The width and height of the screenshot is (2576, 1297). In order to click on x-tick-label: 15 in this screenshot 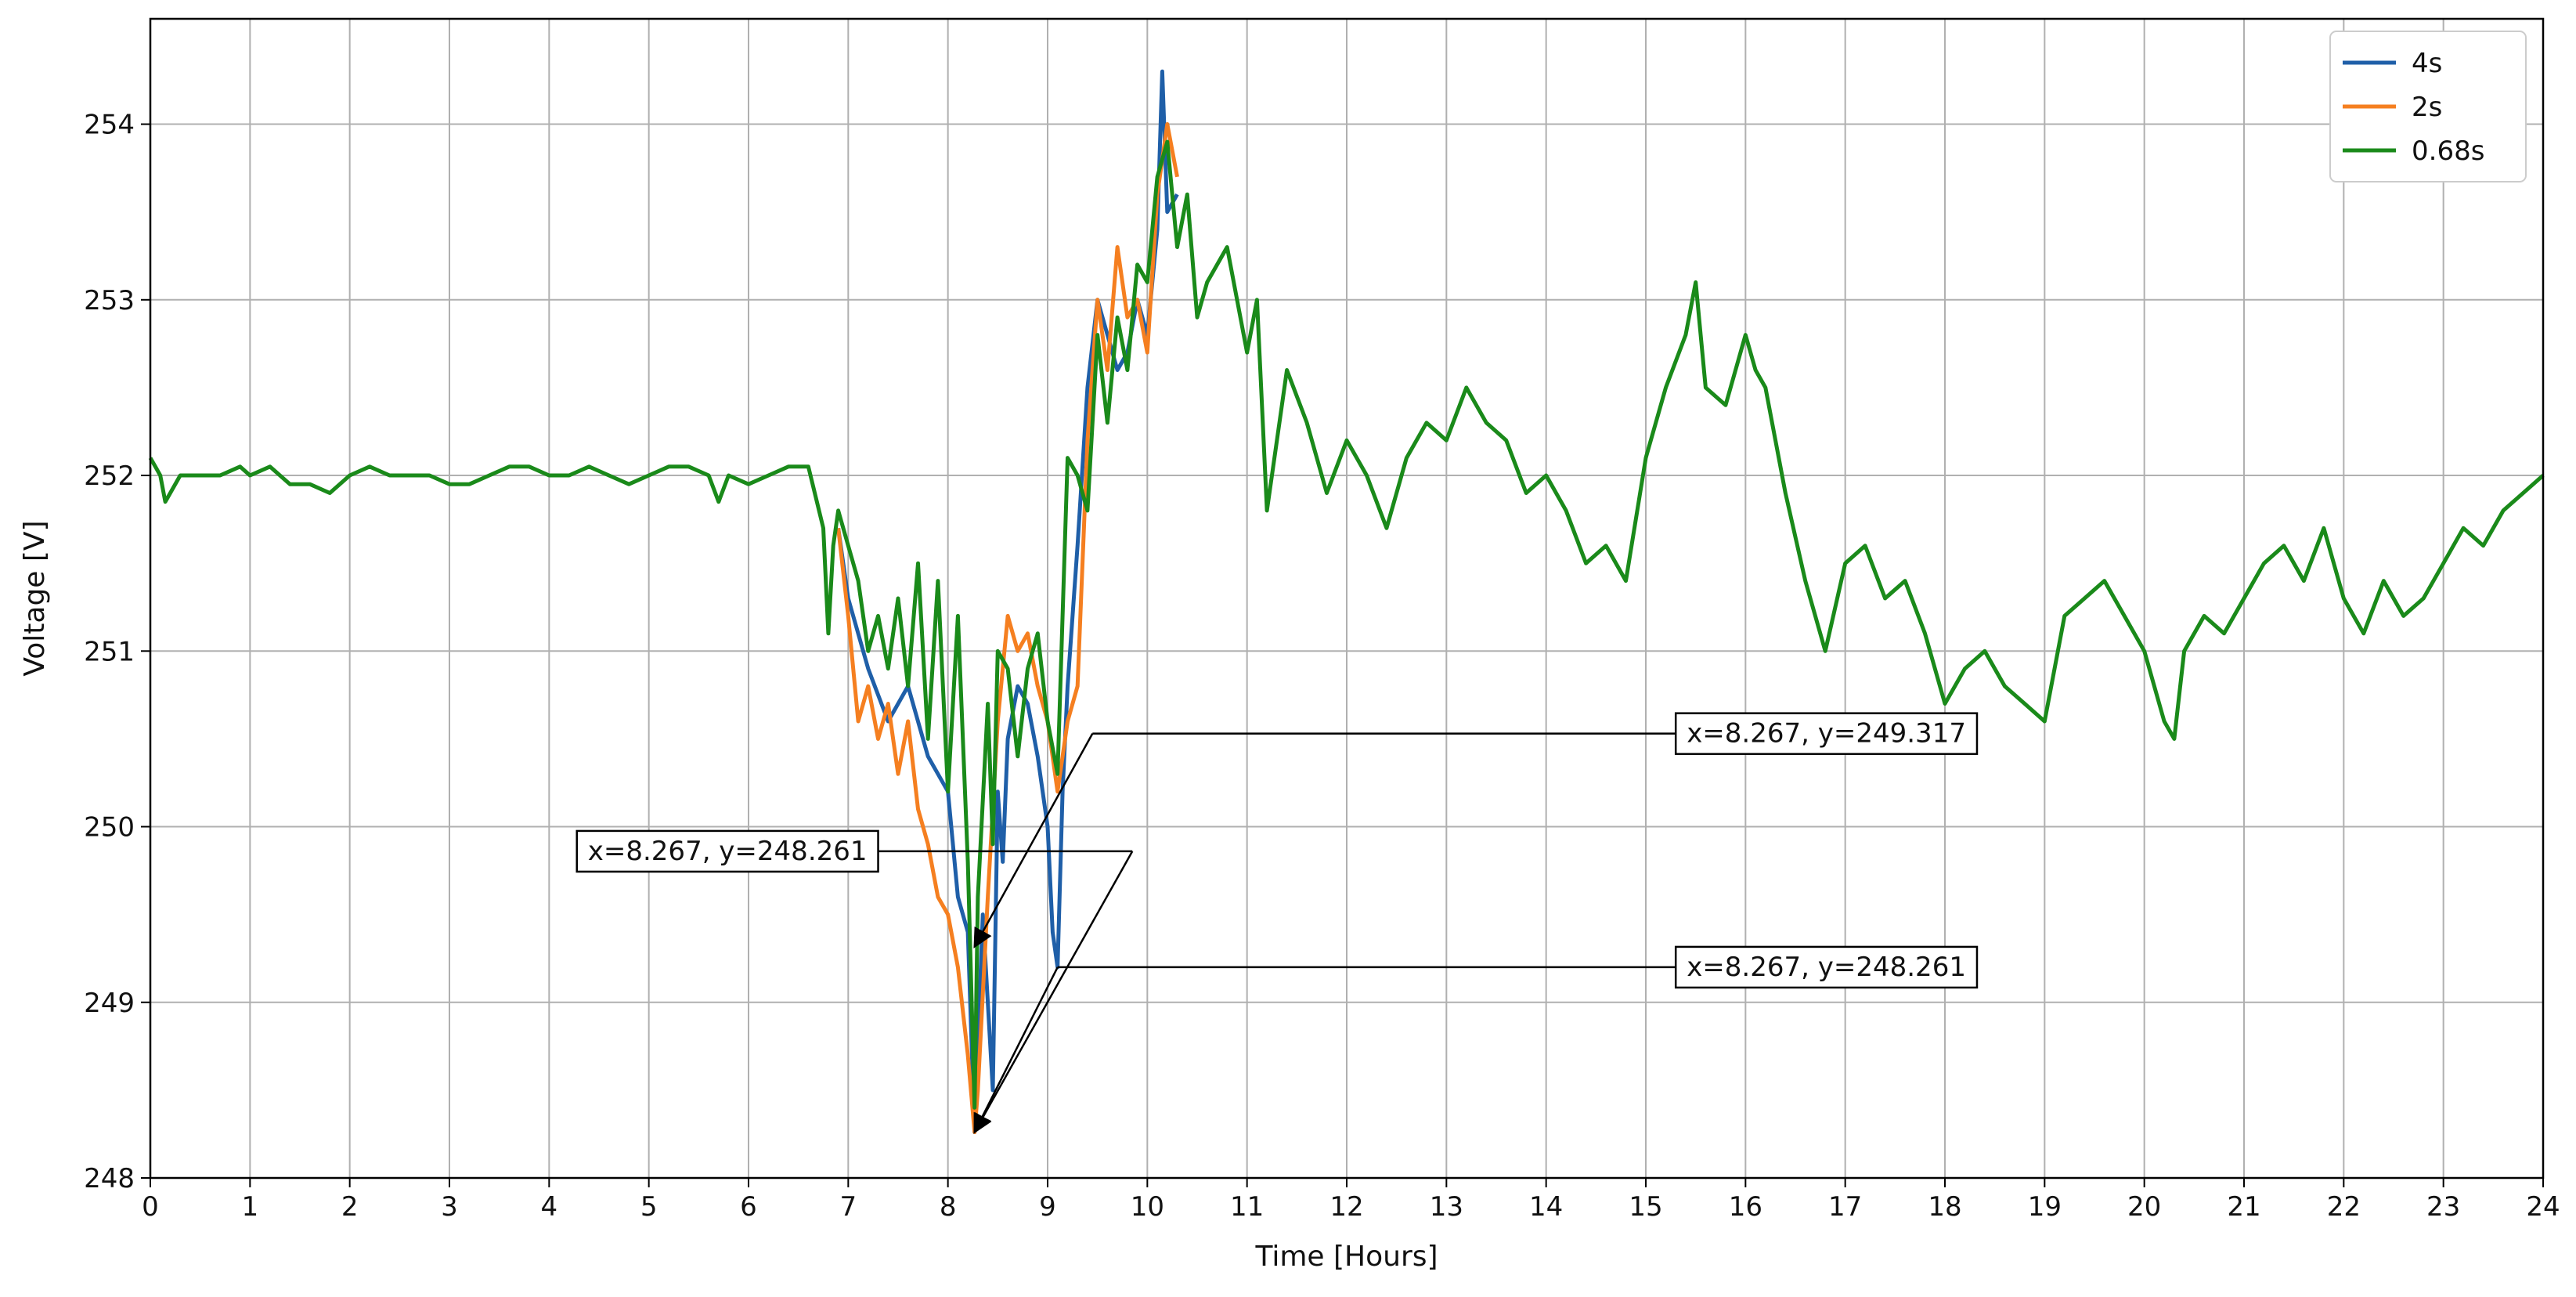, I will do `click(1645, 1207)`.